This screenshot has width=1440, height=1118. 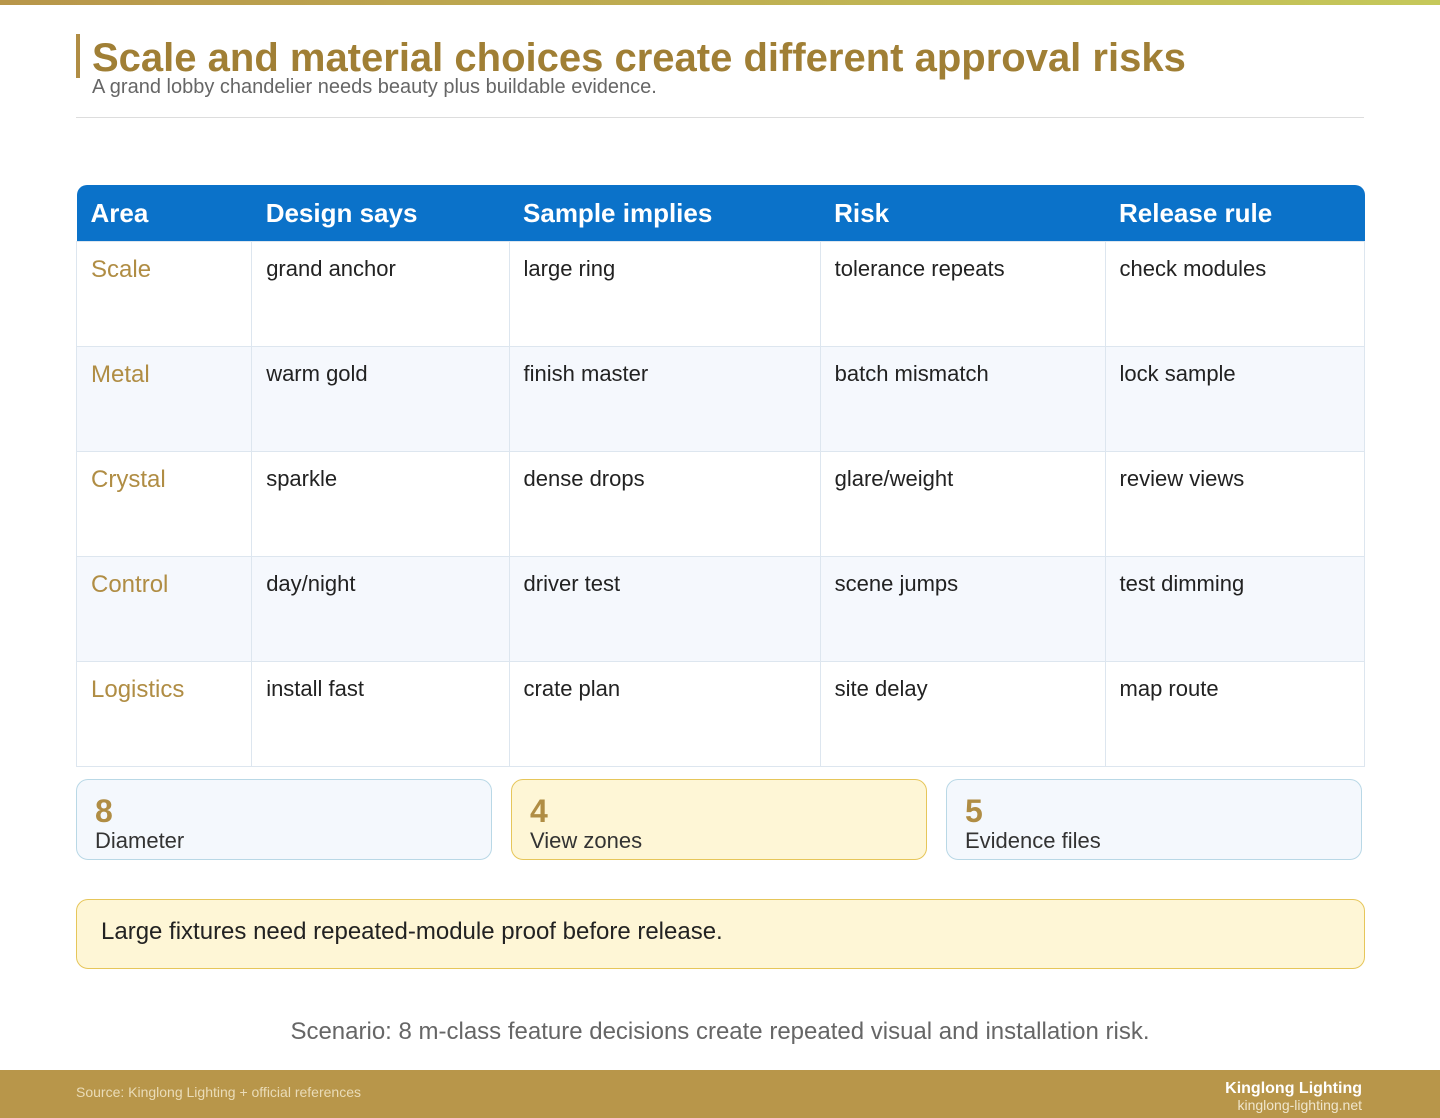 I want to click on table-cell: Logistics, so click(x=164, y=714).